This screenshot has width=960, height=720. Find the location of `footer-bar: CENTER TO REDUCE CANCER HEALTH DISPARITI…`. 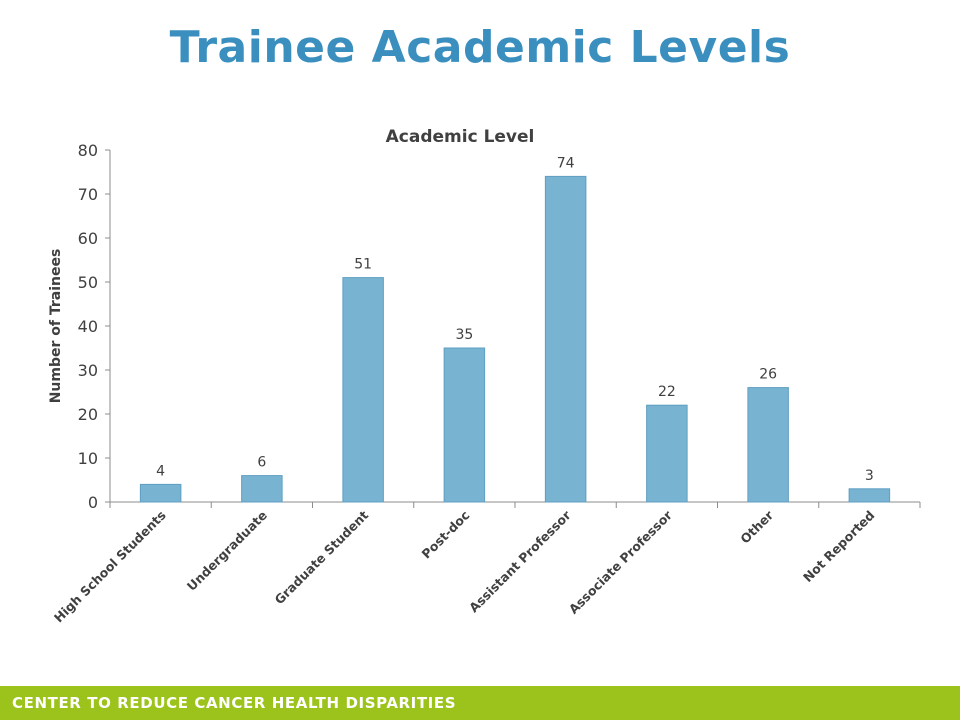

footer-bar: CENTER TO REDUCE CANCER HEALTH DISPARITI… is located at coordinates (480, 703).